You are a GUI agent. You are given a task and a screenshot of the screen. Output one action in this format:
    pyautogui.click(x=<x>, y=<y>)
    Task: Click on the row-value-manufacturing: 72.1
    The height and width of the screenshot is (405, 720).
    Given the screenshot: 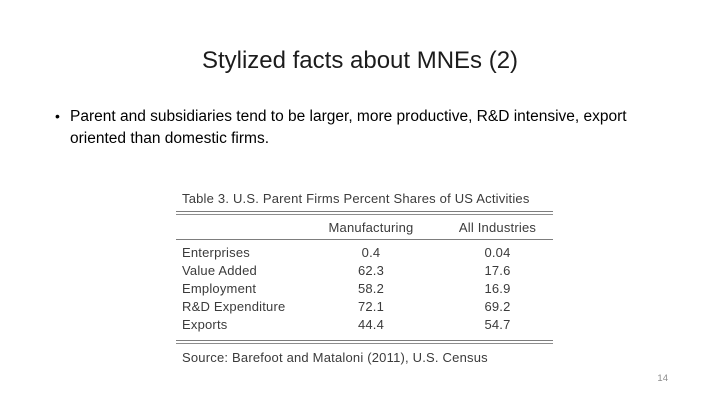 What is the action you would take?
    pyautogui.click(x=371, y=306)
    